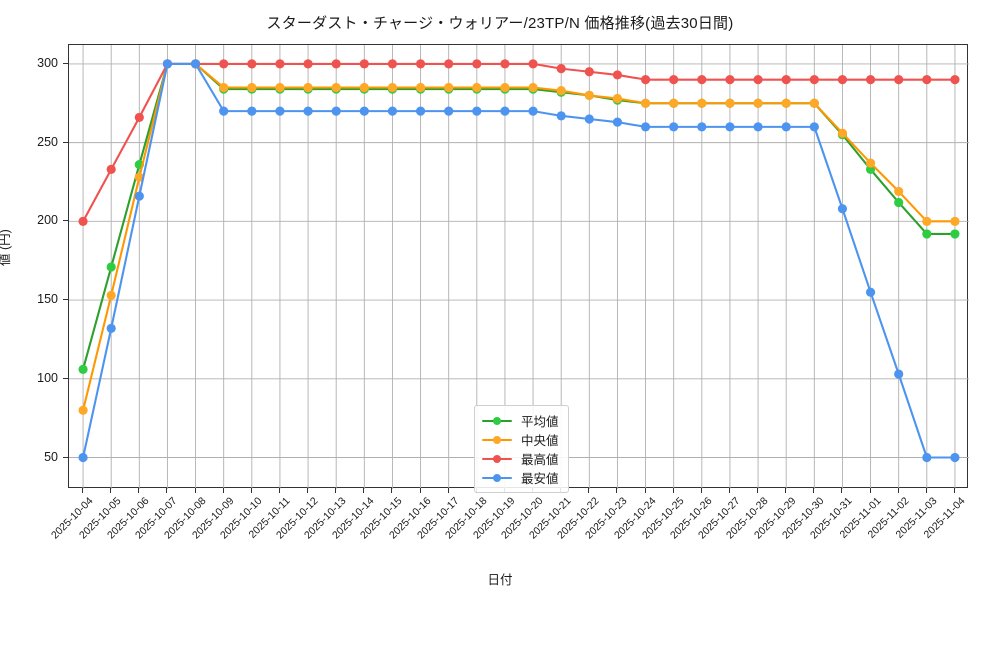 This screenshot has height=645, width=1000. Describe the element at coordinates (47, 141) in the screenshot. I see `y-axis-tick-label: 250` at that location.